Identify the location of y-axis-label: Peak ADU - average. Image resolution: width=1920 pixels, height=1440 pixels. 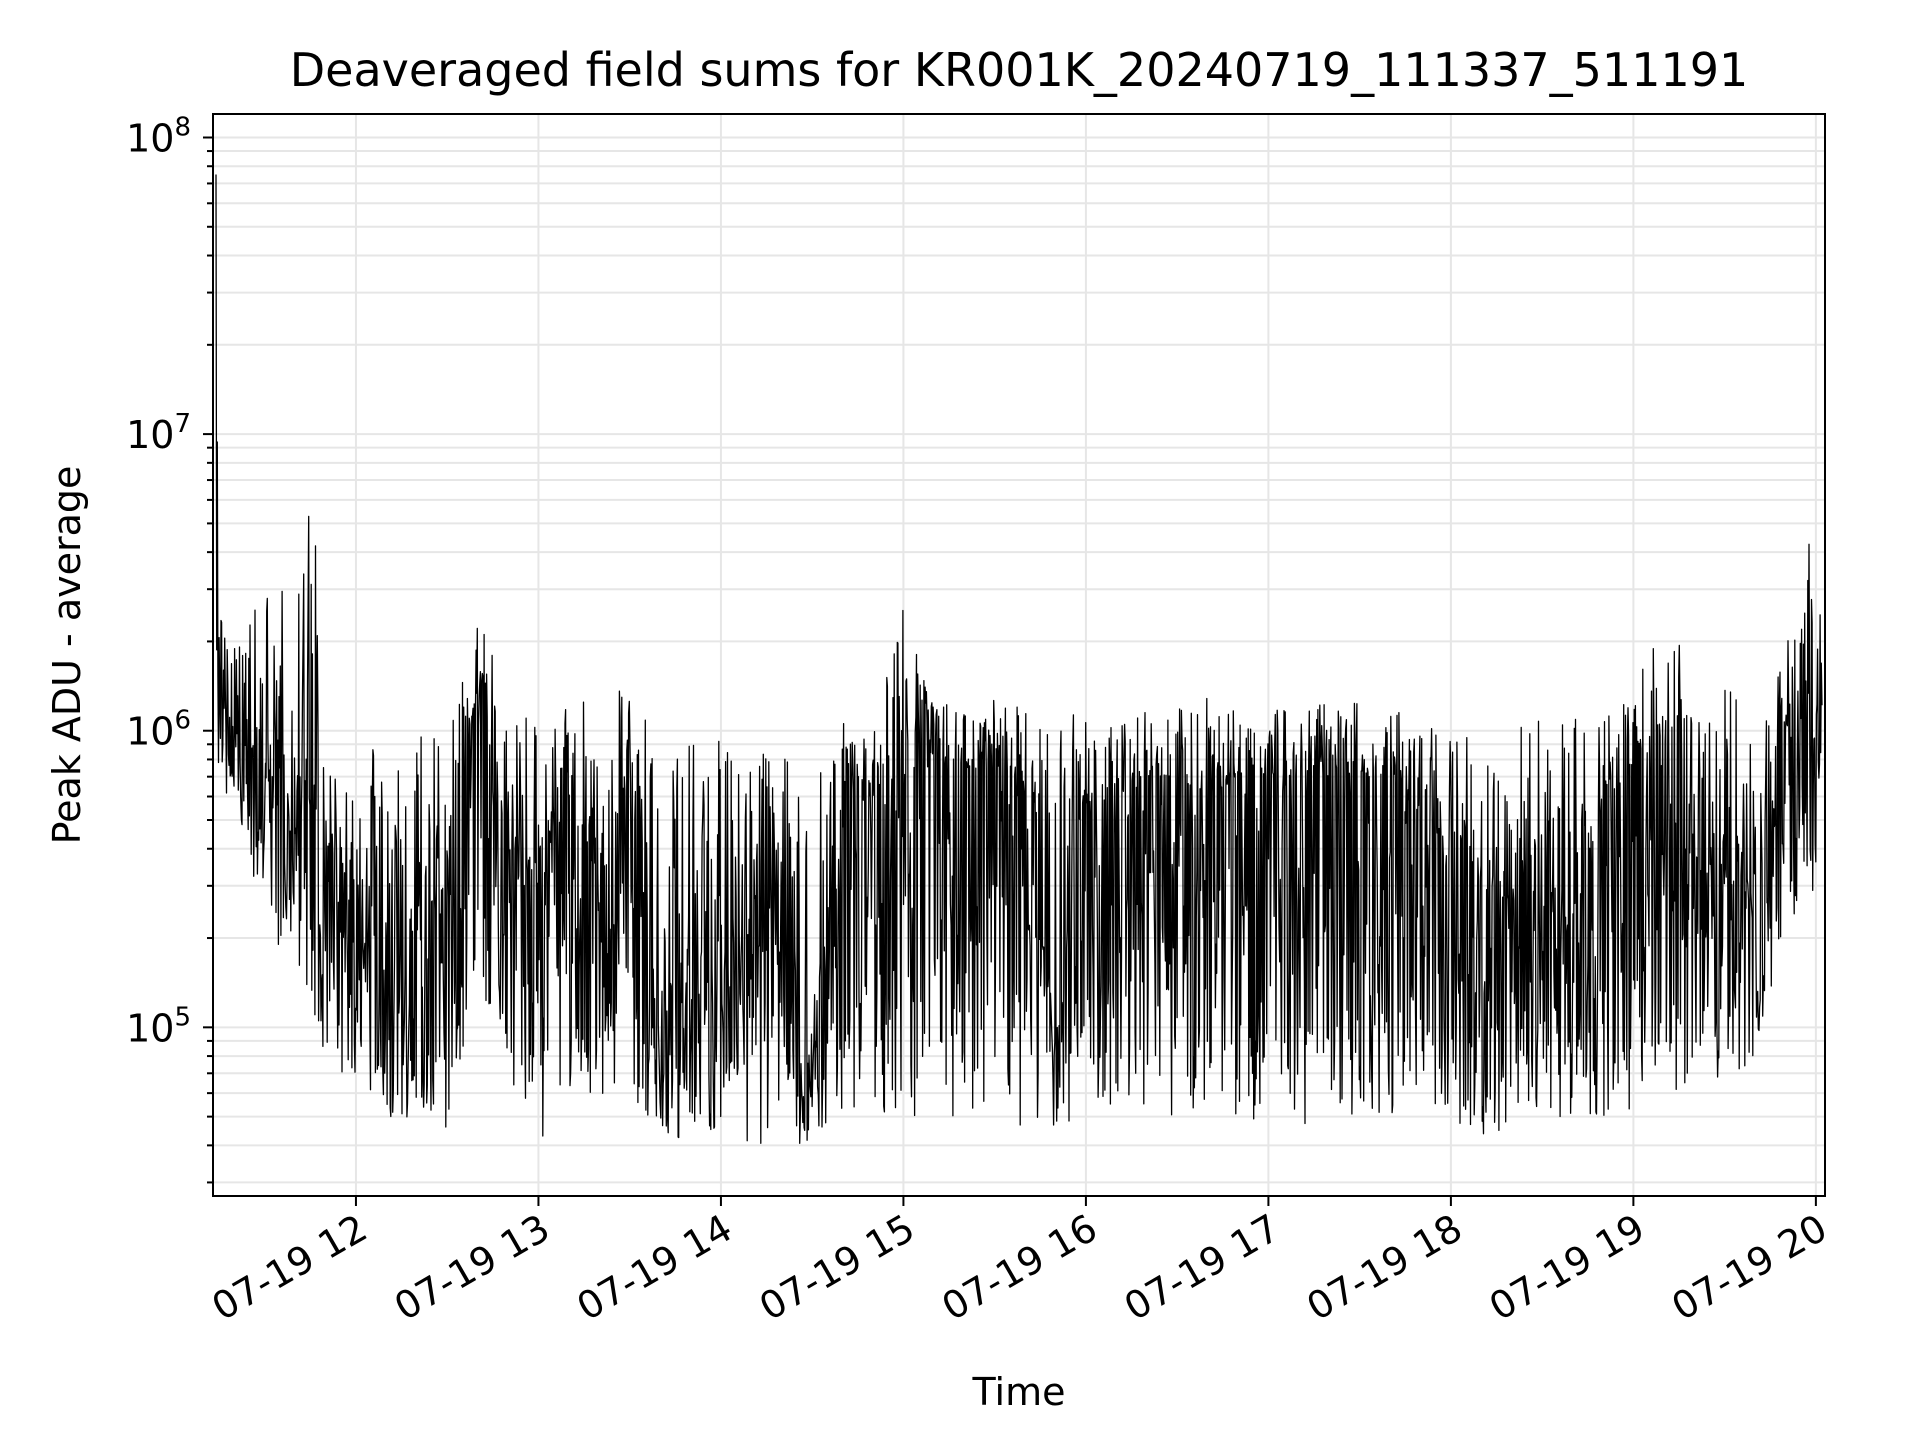
(67, 655).